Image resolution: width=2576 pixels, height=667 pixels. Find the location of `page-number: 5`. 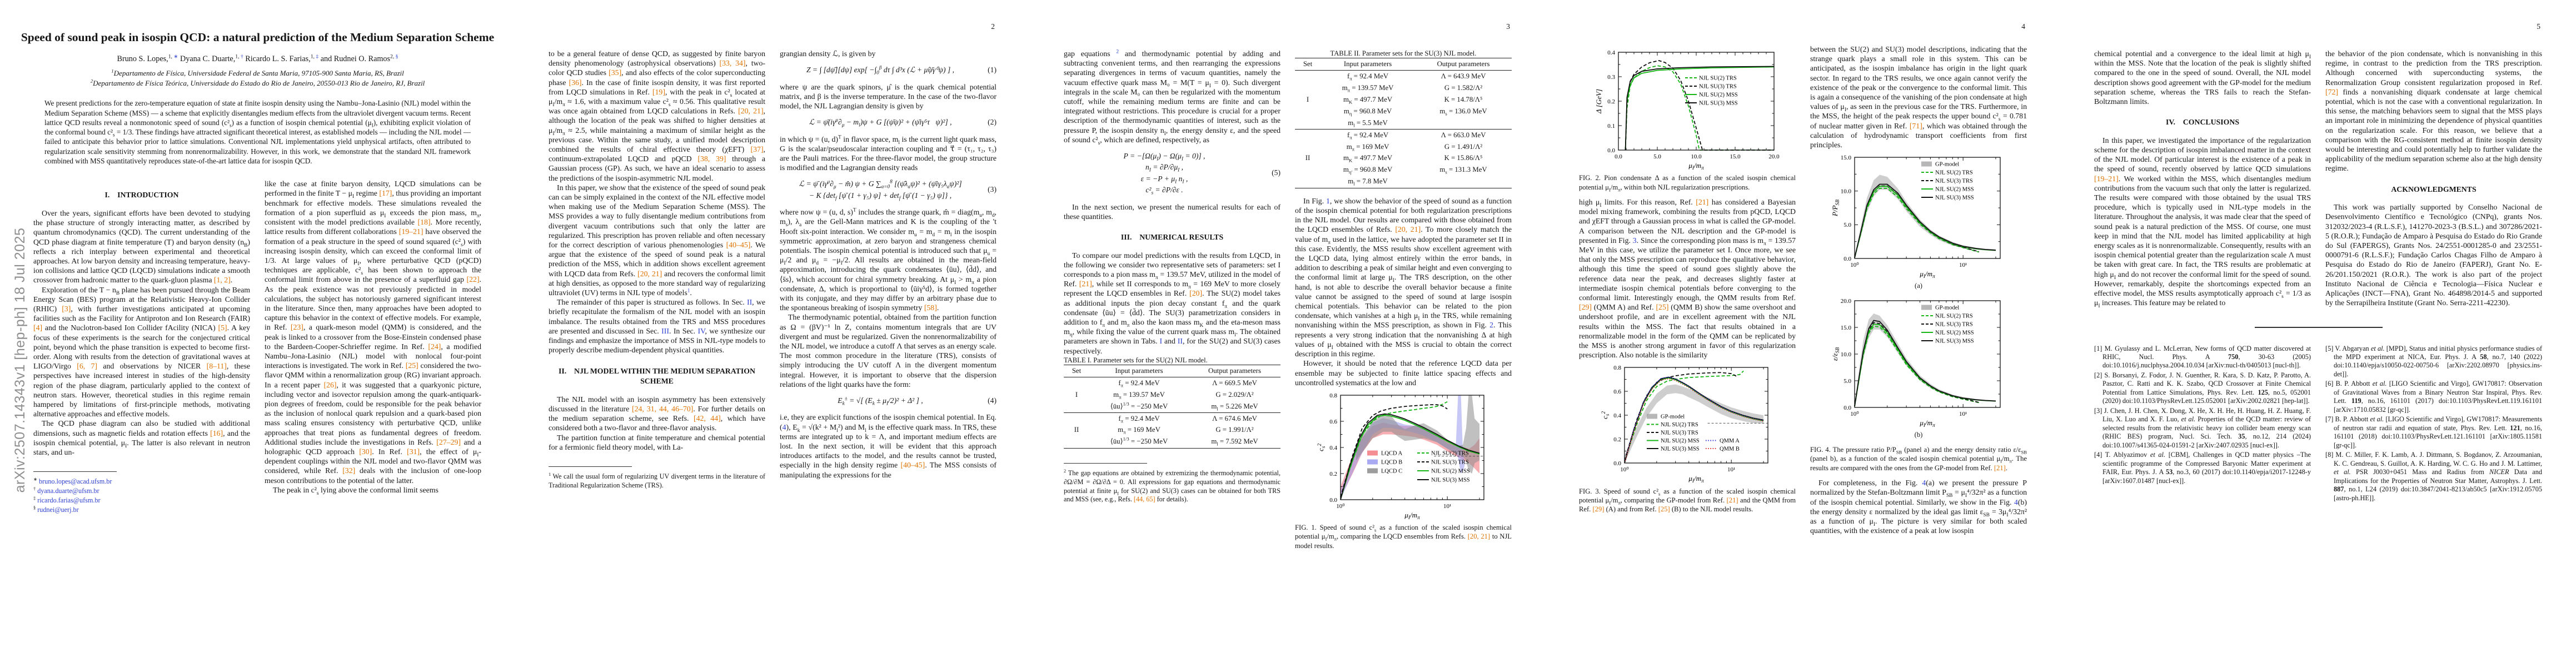

page-number: 5 is located at coordinates (2538, 26).